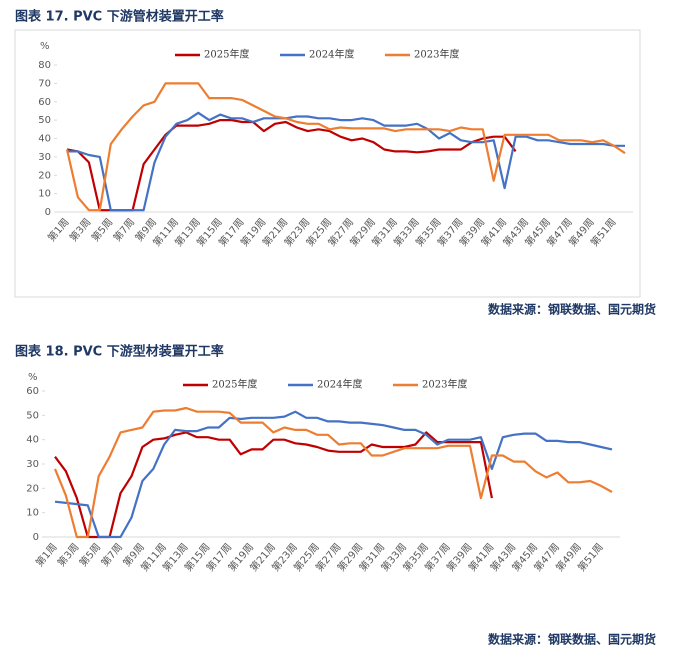 The height and width of the screenshot is (654, 681). Describe the element at coordinates (44, 65) in the screenshot. I see `y-tick-label: 80` at that location.